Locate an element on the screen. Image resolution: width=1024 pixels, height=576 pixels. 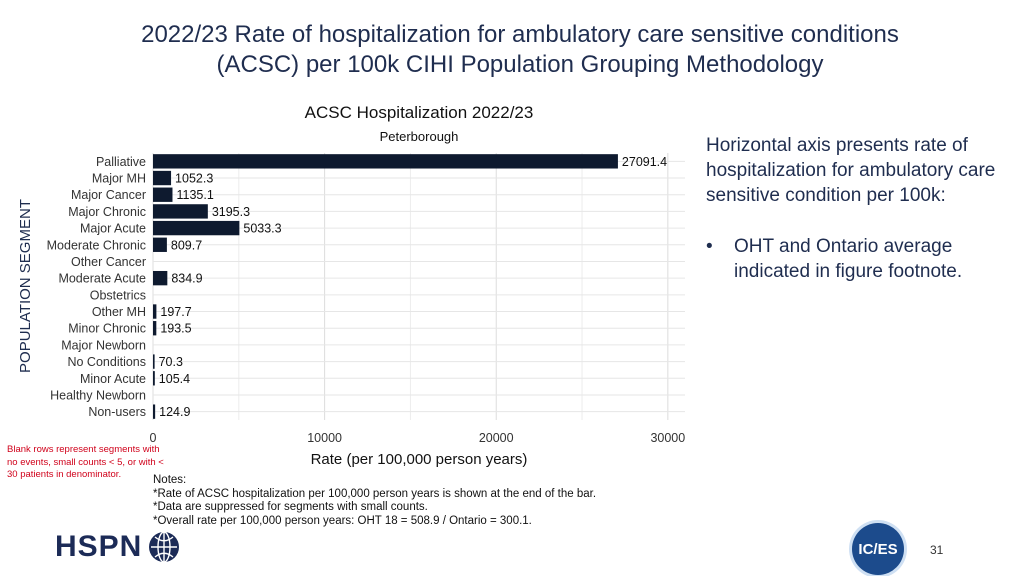
y-tick-label: Obstetrics is located at coordinates (118, 295).